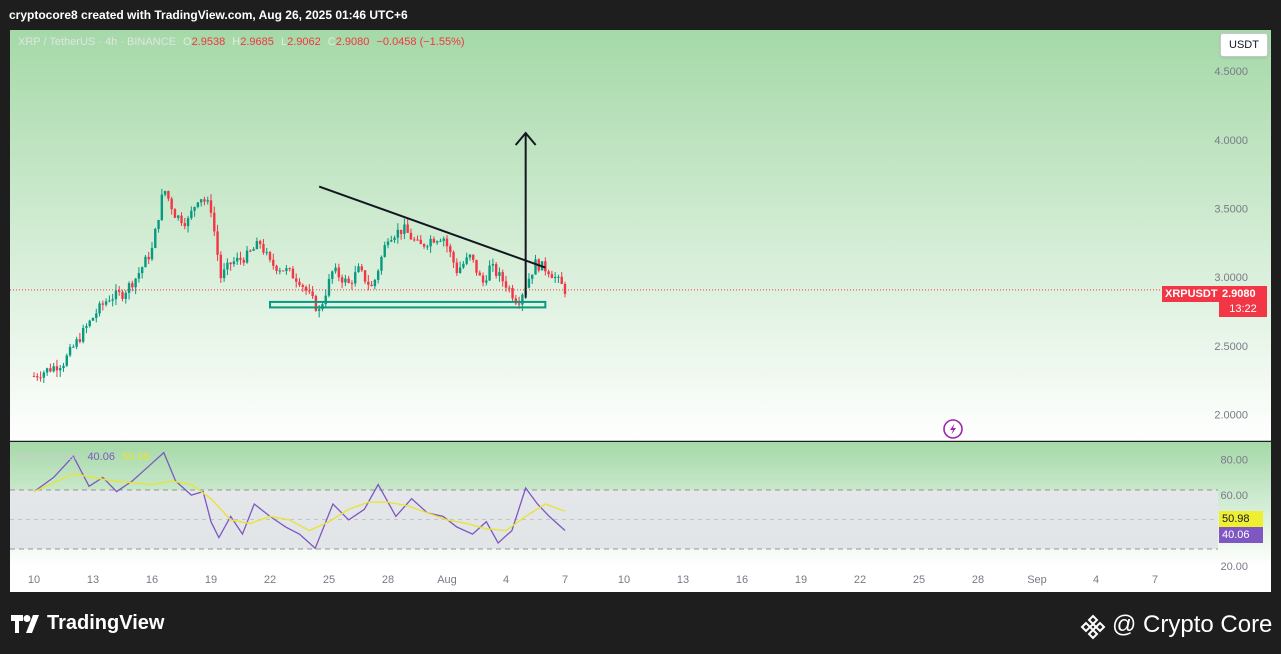  Describe the element at coordinates (860, 580) in the screenshot. I see `time-tick-label: 22` at that location.